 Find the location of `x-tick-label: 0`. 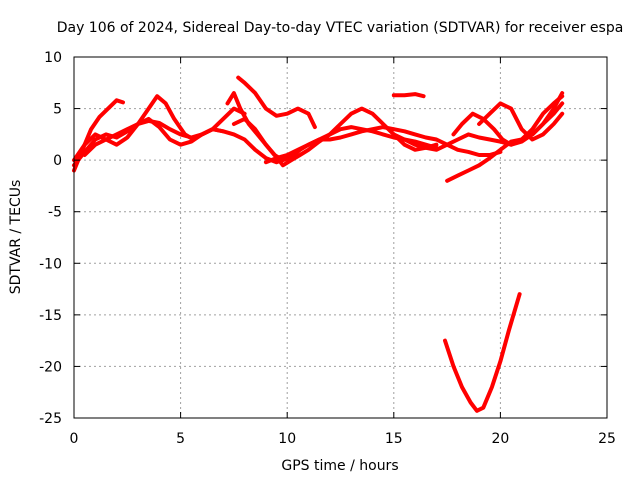

x-tick-label: 0 is located at coordinates (74, 439).